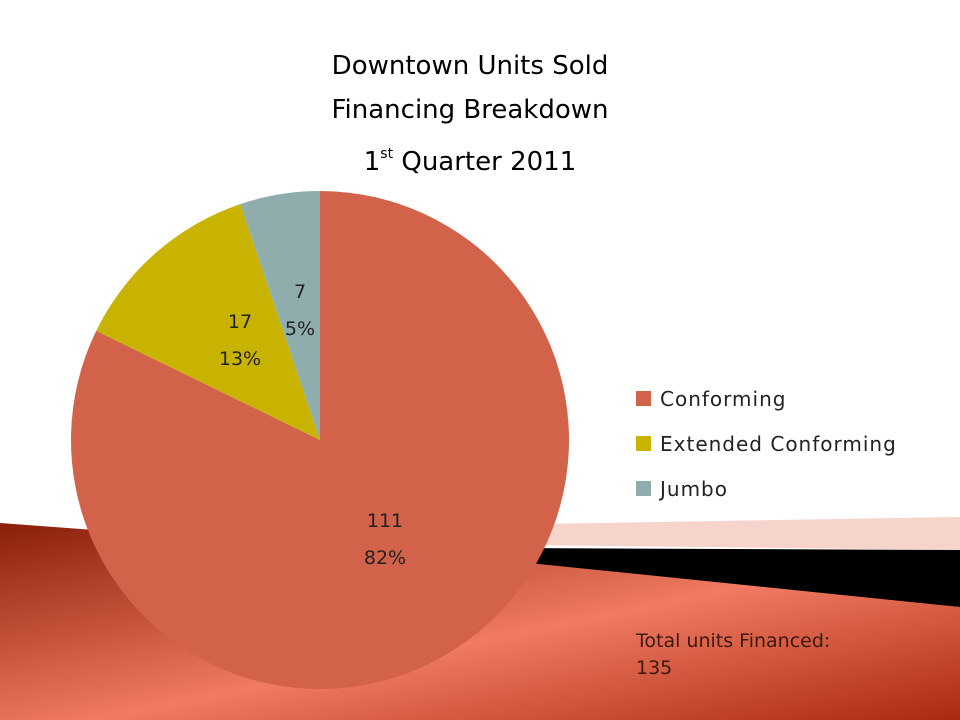 The height and width of the screenshot is (720, 960). What do you see at coordinates (643, 443) in the screenshot?
I see `legend-swatch-extended-conforming` at bounding box center [643, 443].